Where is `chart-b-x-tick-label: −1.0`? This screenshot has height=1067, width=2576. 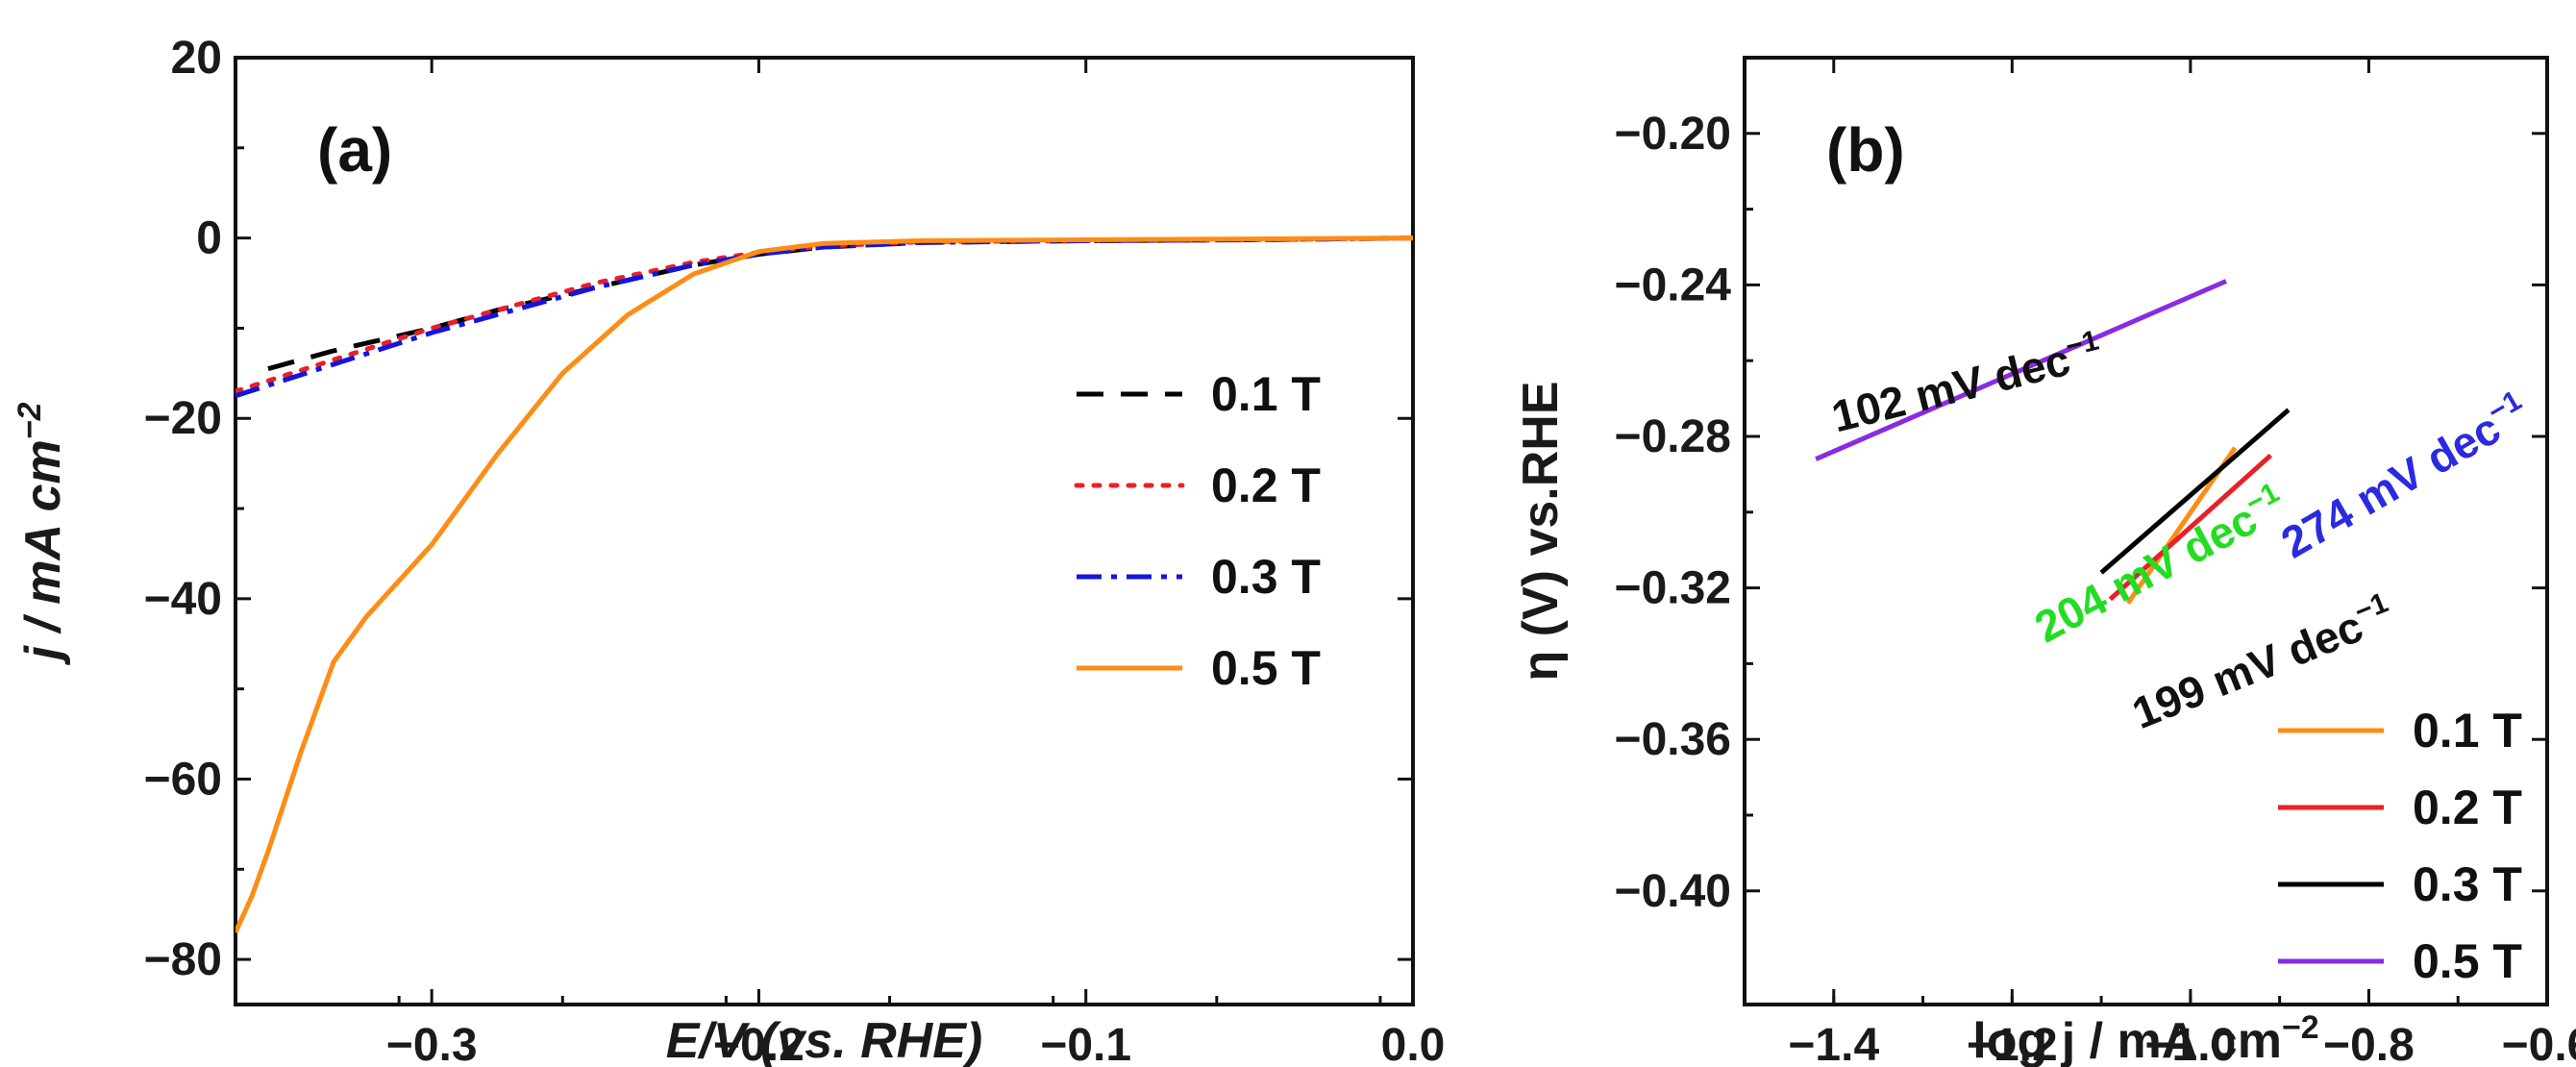
chart-b-x-tick-label: −1.0 is located at coordinates (2191, 1043).